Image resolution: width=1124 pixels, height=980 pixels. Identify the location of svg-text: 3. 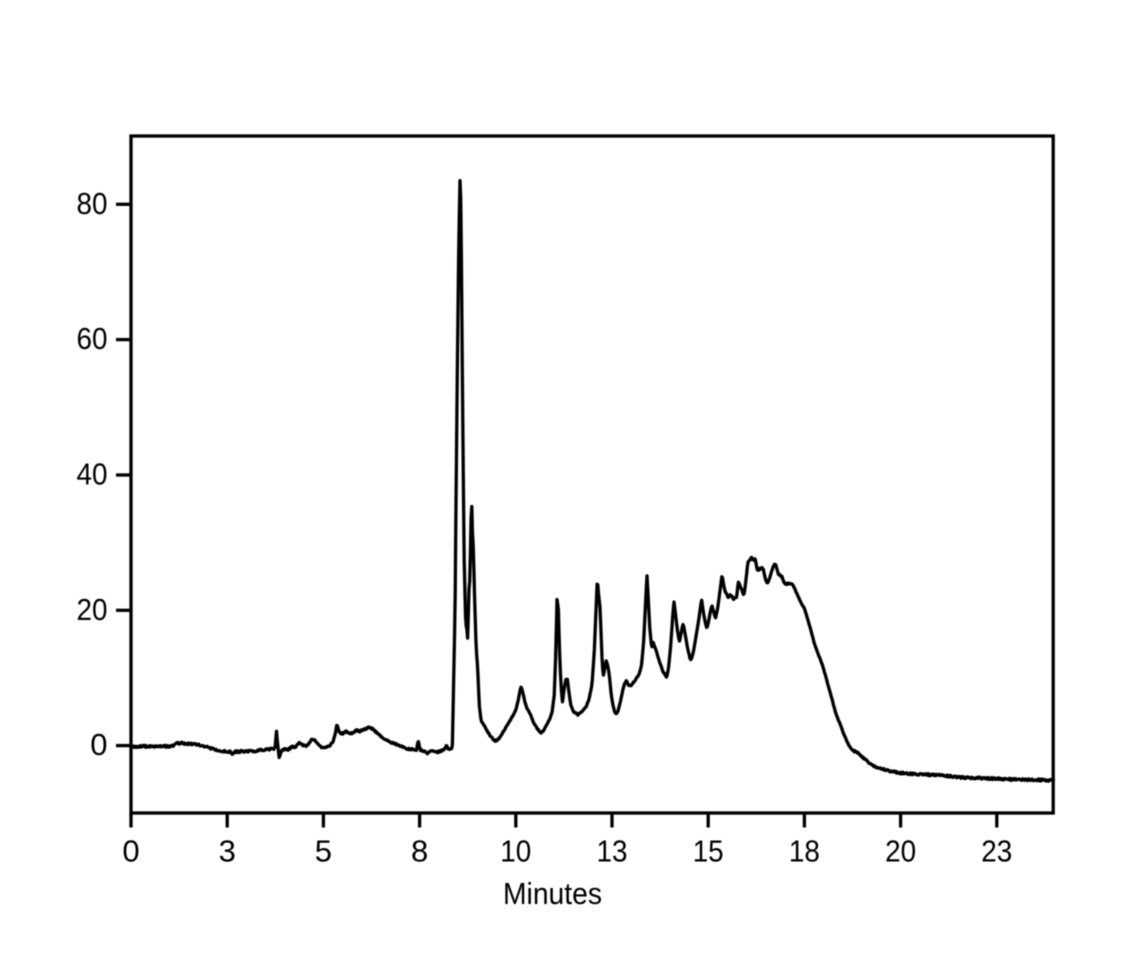
(227, 851).